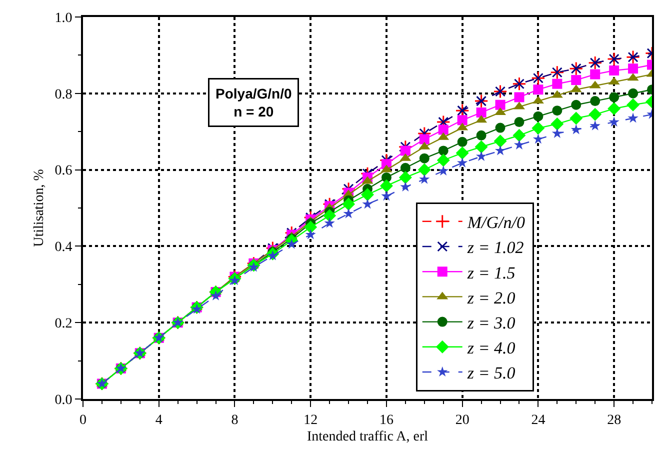 The image size is (658, 460). What do you see at coordinates (386, 420) in the screenshot?
I see `x-tick-label: 16` at bounding box center [386, 420].